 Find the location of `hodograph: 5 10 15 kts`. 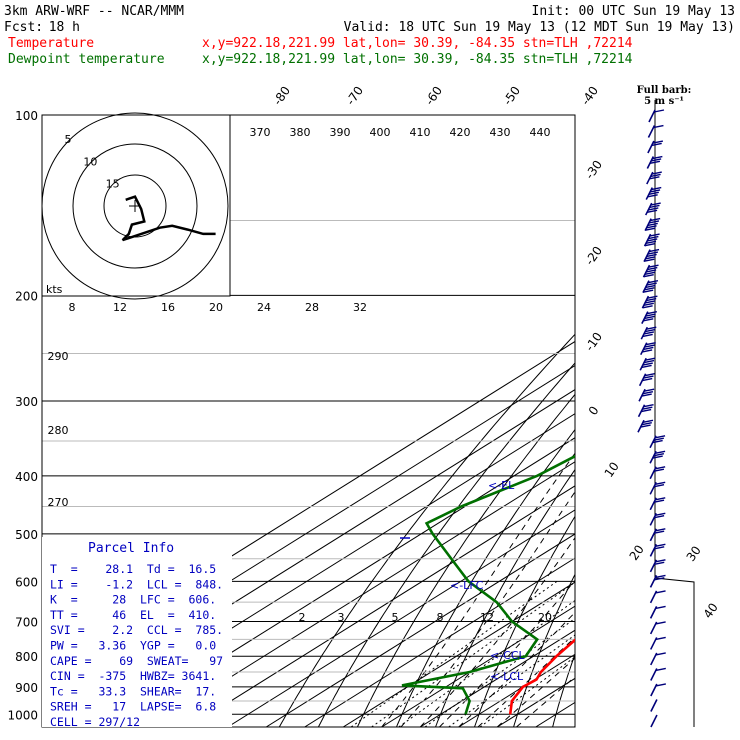

hodograph: 5 10 15 kts is located at coordinates (136, 206).